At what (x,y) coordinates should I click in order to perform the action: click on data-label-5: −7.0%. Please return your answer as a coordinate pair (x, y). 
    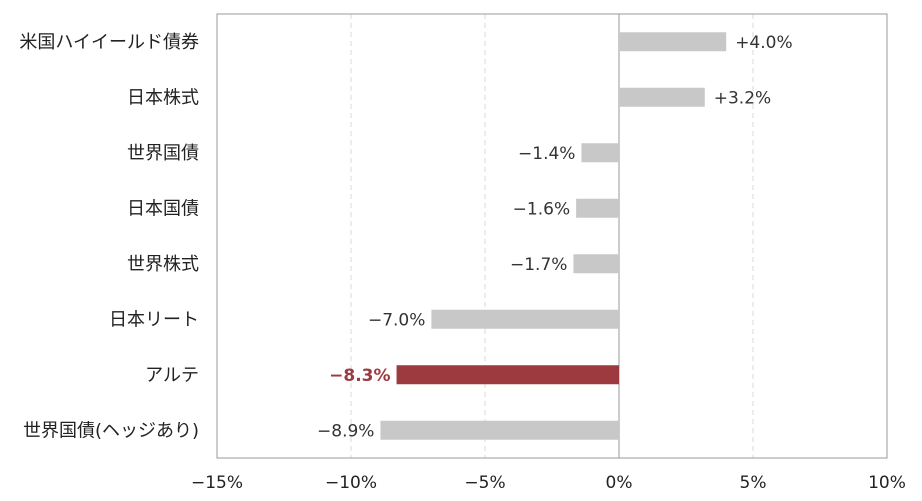
    Looking at the image, I should click on (396, 320).